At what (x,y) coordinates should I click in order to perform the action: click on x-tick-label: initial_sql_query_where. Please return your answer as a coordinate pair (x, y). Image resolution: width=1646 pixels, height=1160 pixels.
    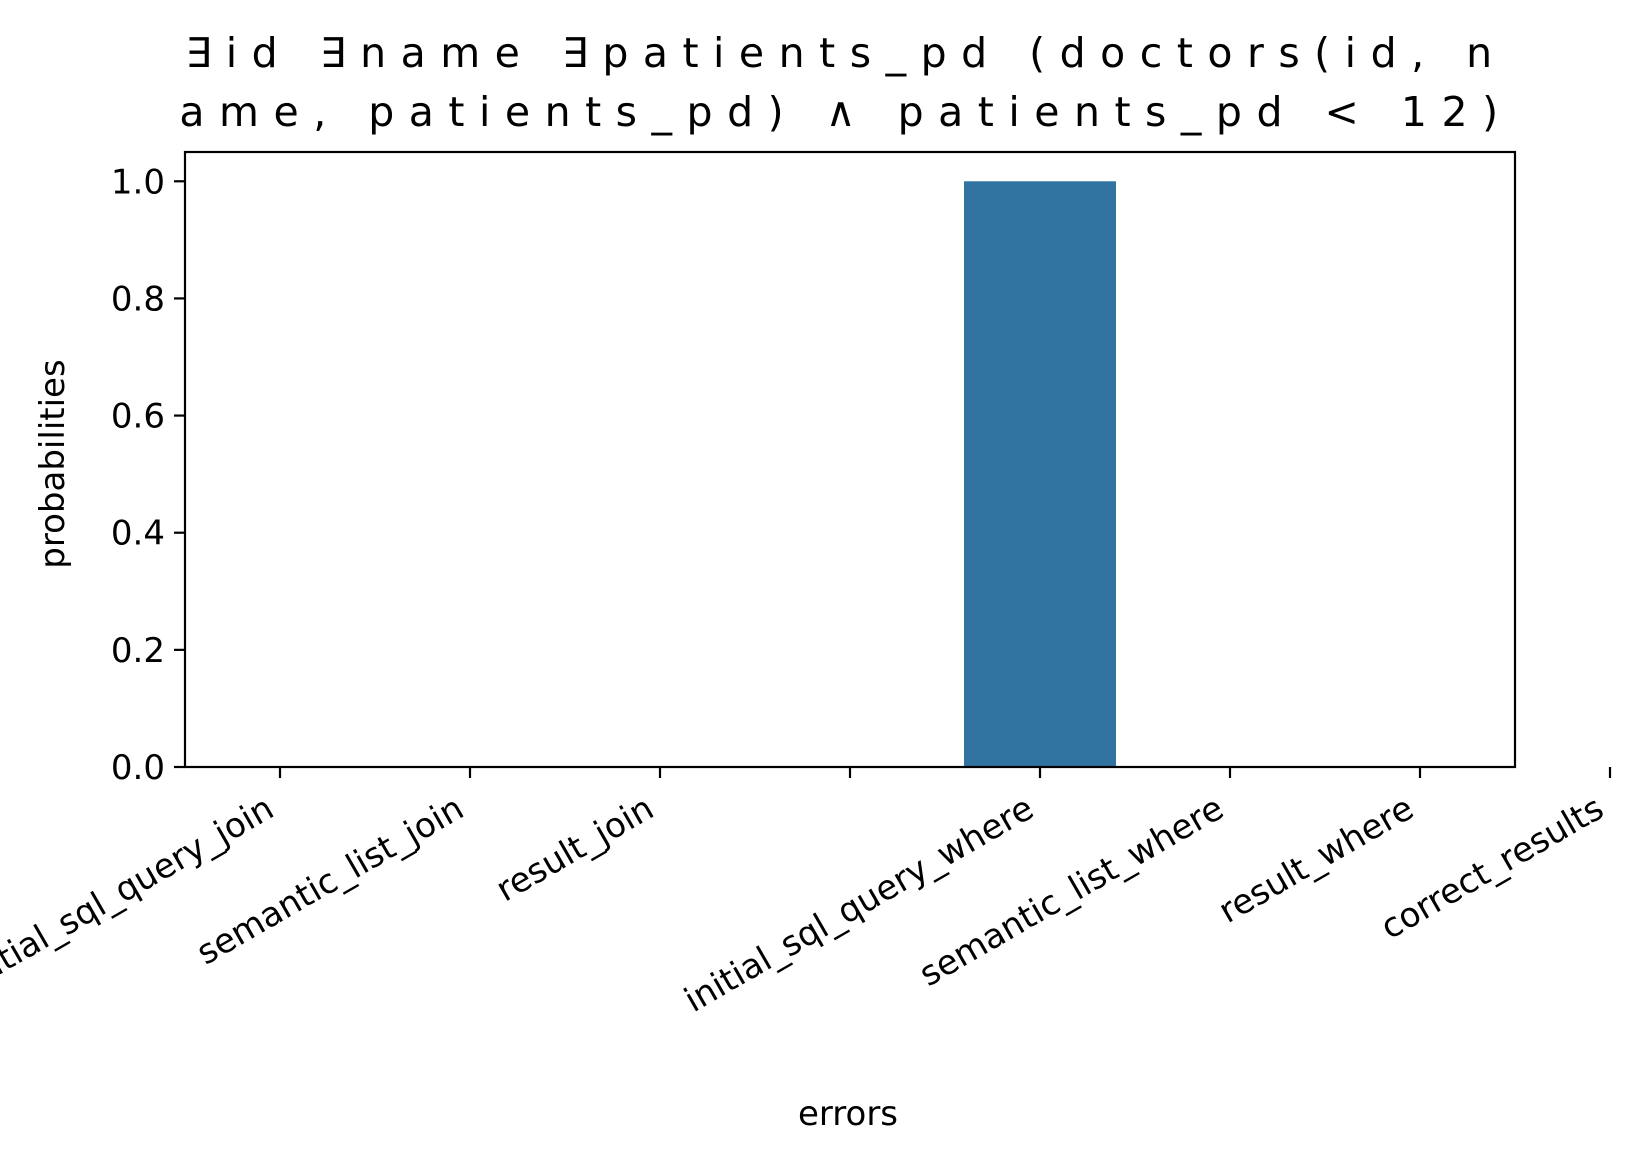
    Looking at the image, I should click on (859, 904).